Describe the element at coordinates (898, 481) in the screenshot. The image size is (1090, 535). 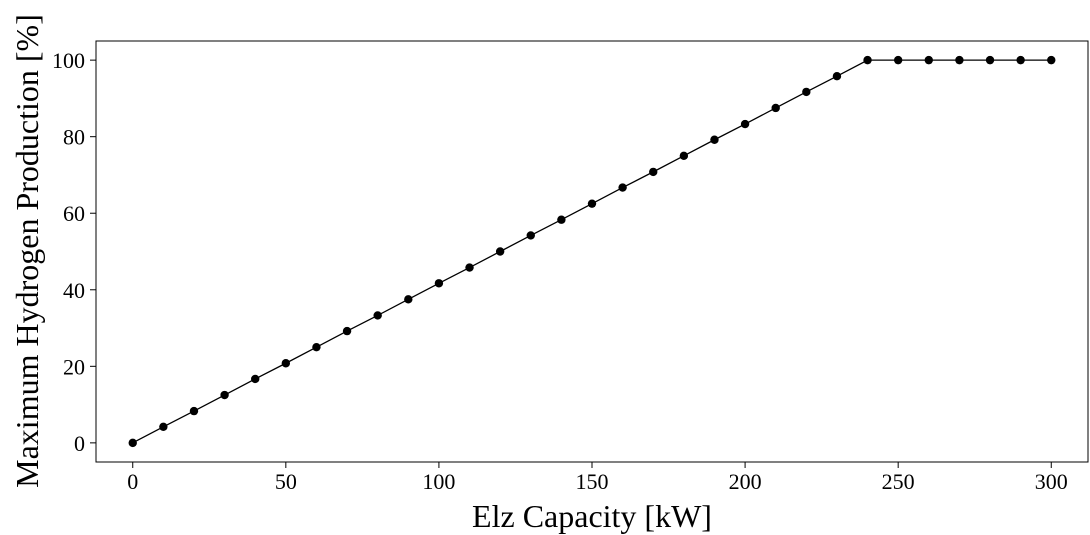
I see `x-tick-label: 250` at that location.